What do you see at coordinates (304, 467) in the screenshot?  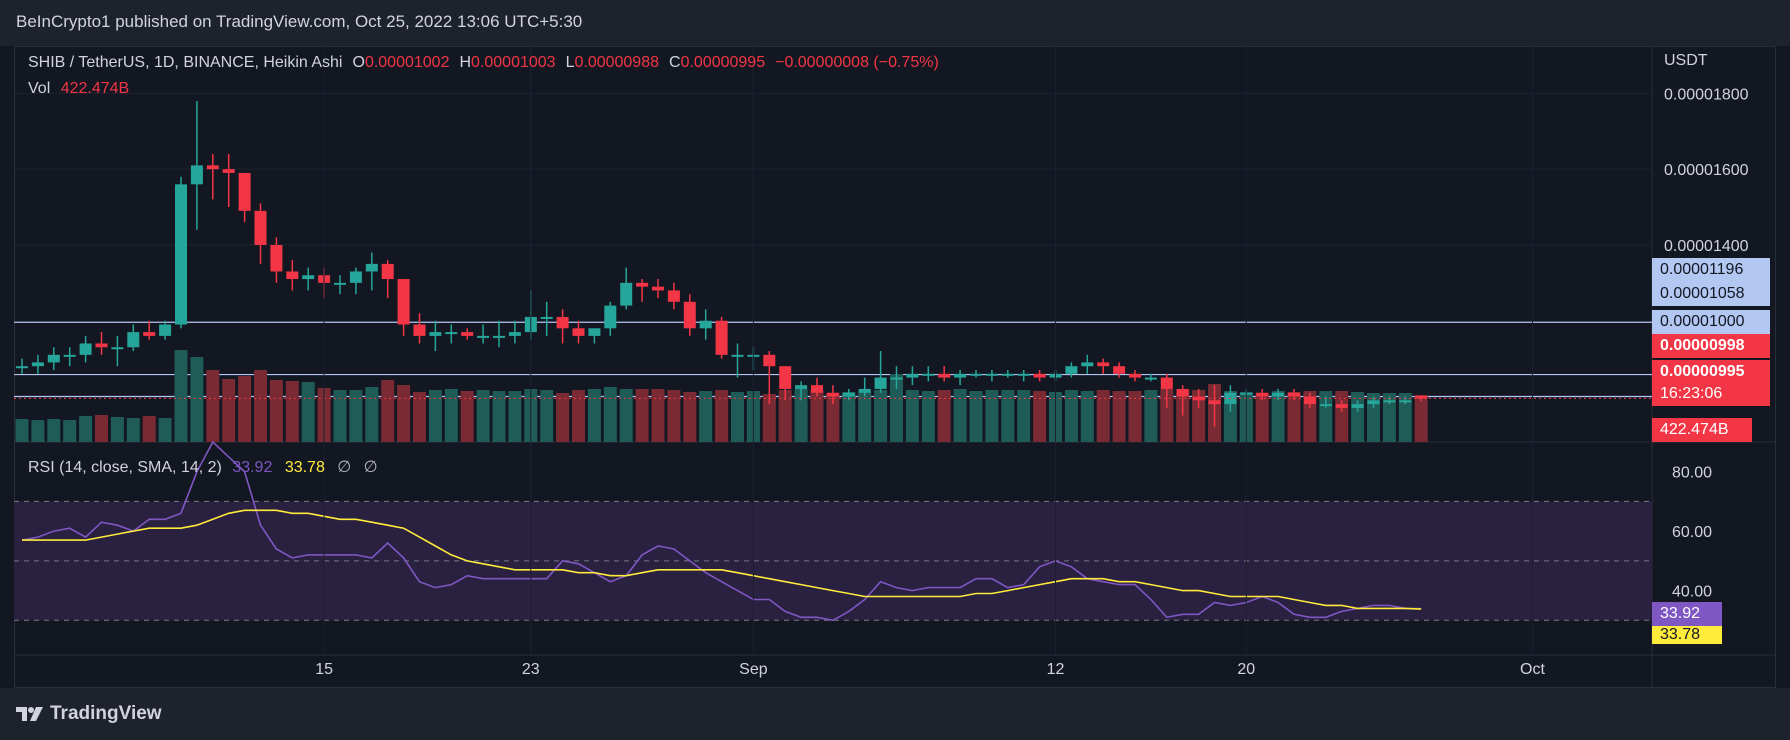 I see `rsi-sma-value: 33.78` at bounding box center [304, 467].